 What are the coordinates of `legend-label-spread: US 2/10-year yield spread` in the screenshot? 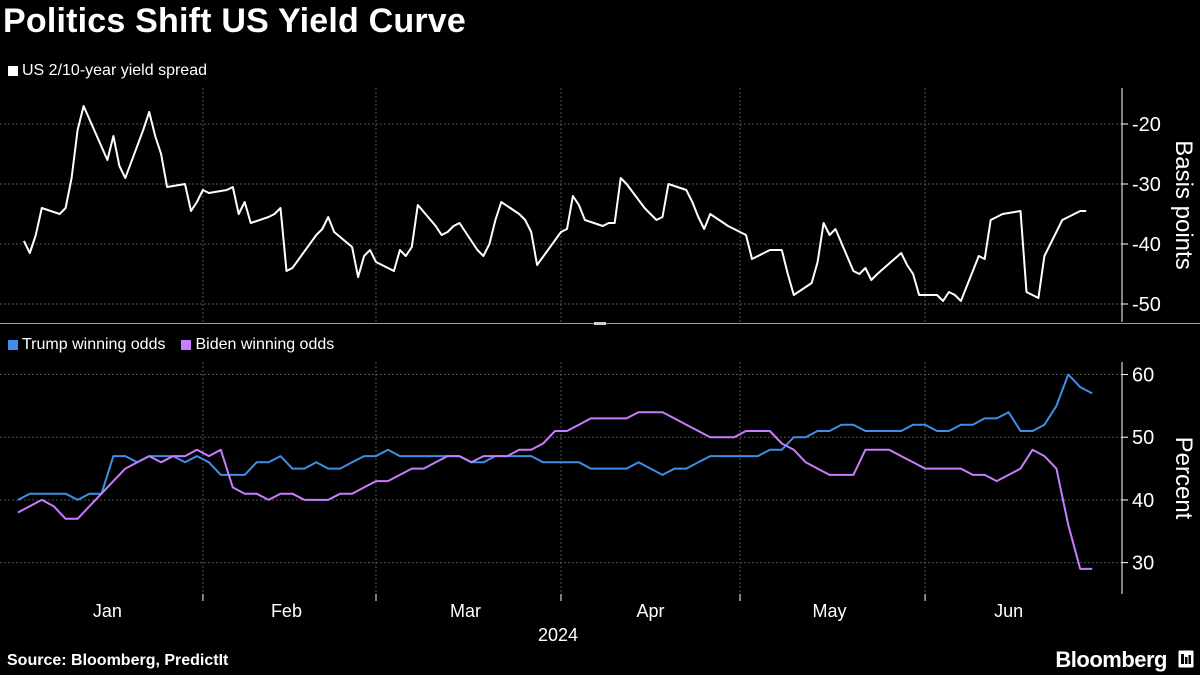 It's located at (114, 70).